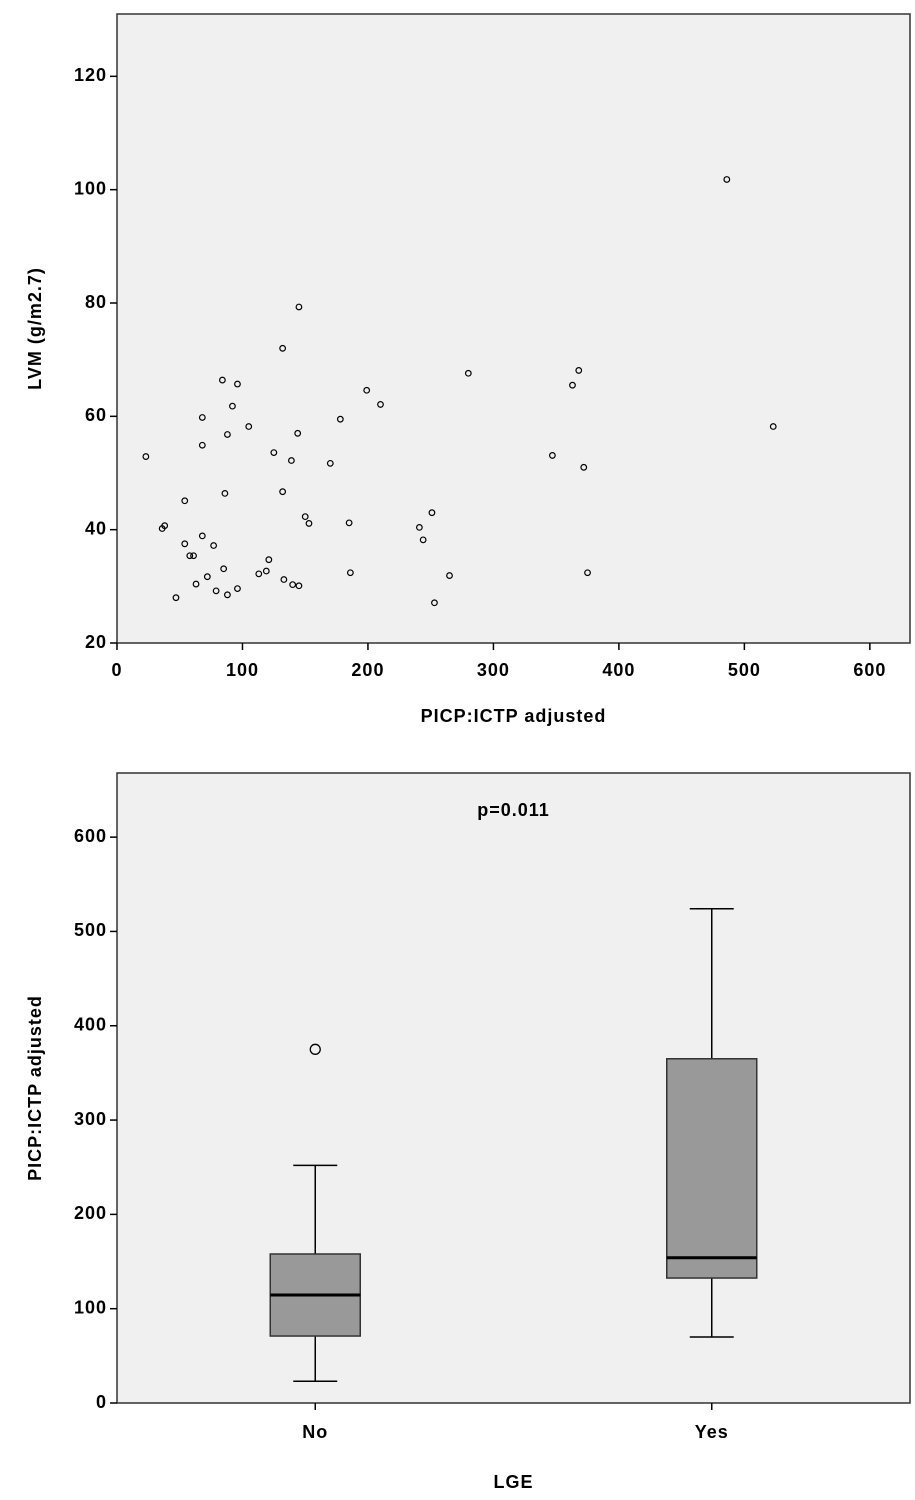  I want to click on y-tick-label: 80, so click(96, 302).